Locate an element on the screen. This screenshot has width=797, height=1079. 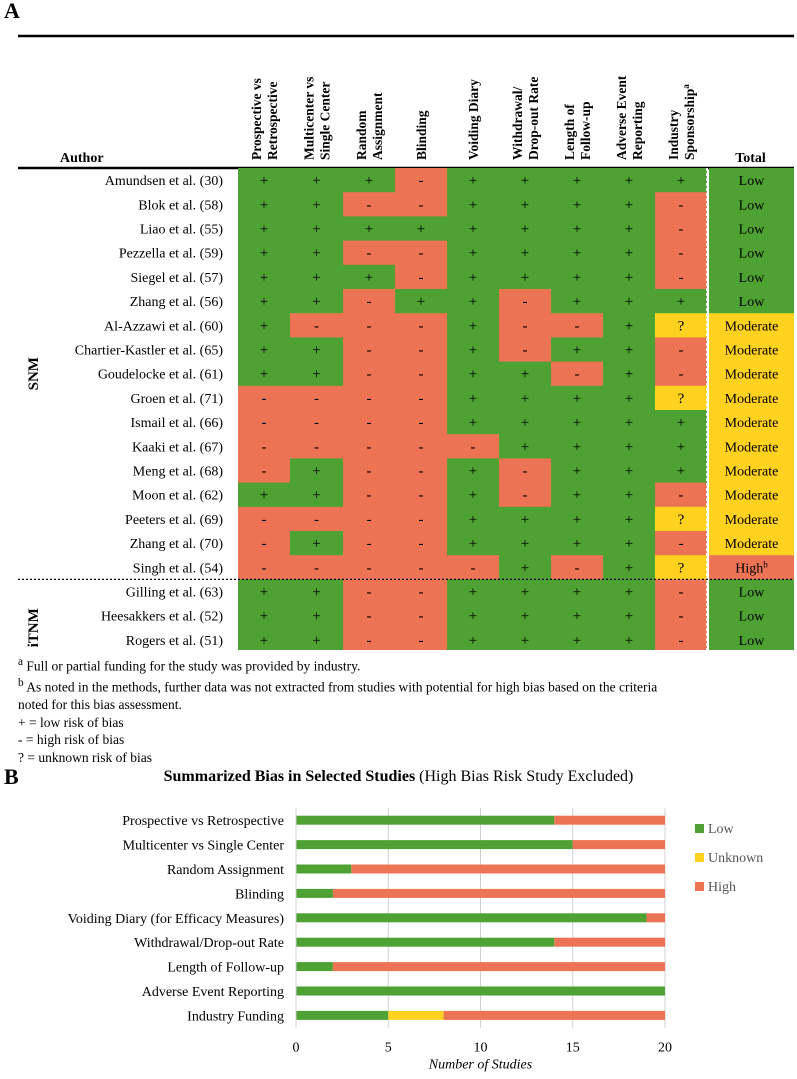
bar-segment-low is located at coordinates (425, 820).